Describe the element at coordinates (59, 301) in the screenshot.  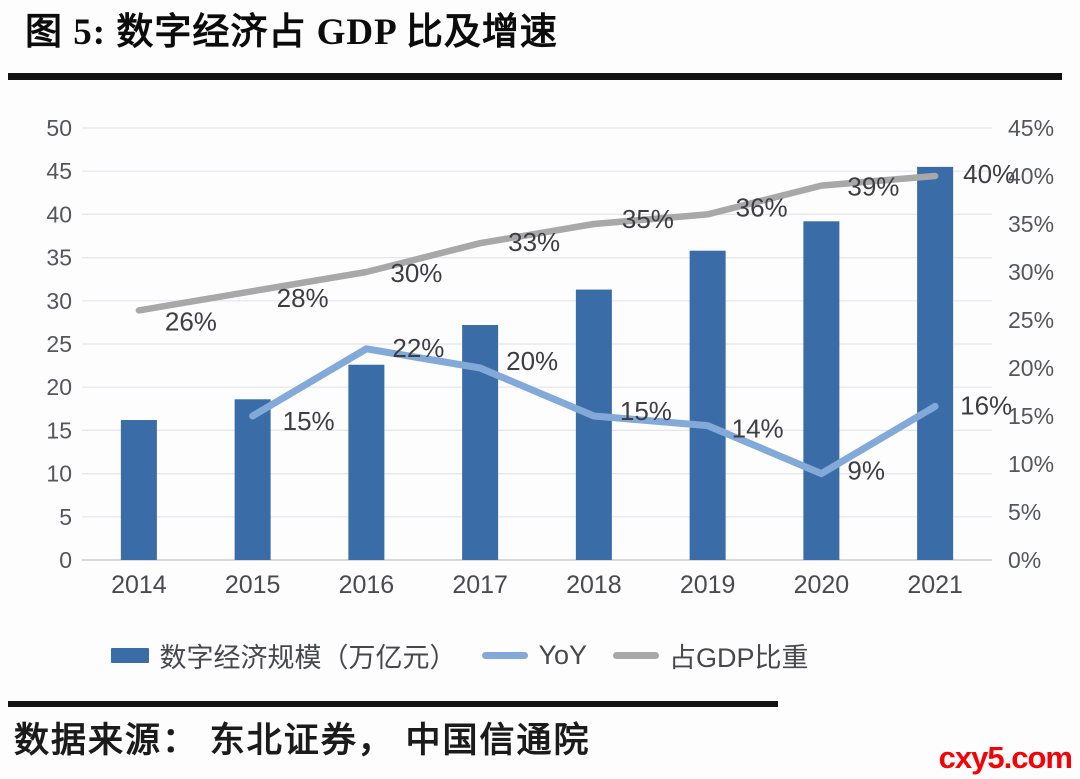
I see `left-axis-tick: 30` at that location.